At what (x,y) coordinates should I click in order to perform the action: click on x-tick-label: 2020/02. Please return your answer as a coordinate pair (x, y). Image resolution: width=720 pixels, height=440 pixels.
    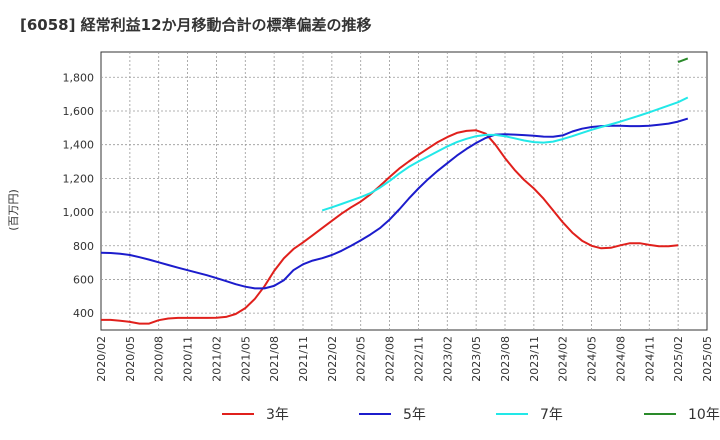
    Looking at the image, I should click on (101, 359).